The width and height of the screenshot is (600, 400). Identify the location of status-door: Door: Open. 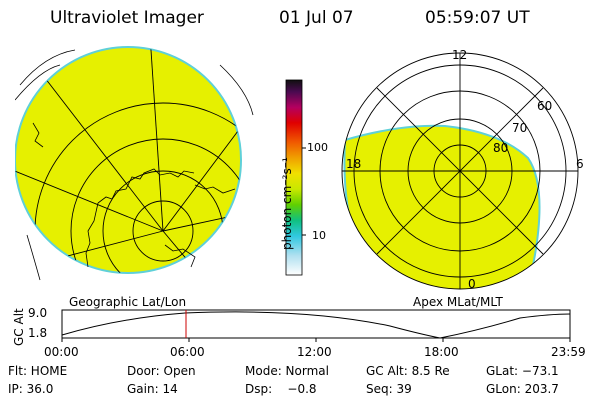
(161, 371).